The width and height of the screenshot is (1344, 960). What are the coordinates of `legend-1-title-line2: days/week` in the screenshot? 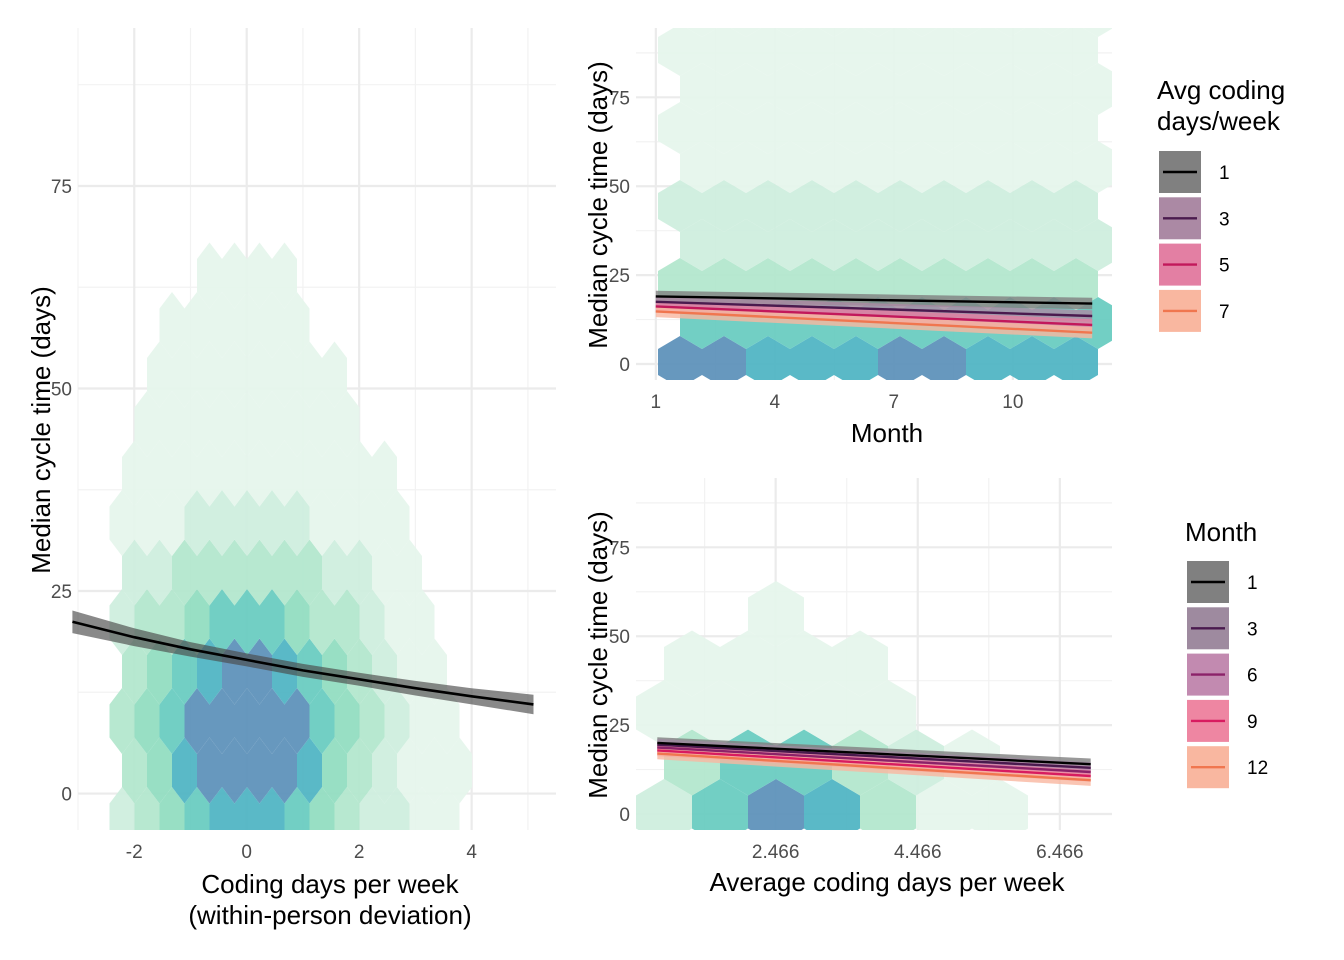 It's located at (1219, 121).